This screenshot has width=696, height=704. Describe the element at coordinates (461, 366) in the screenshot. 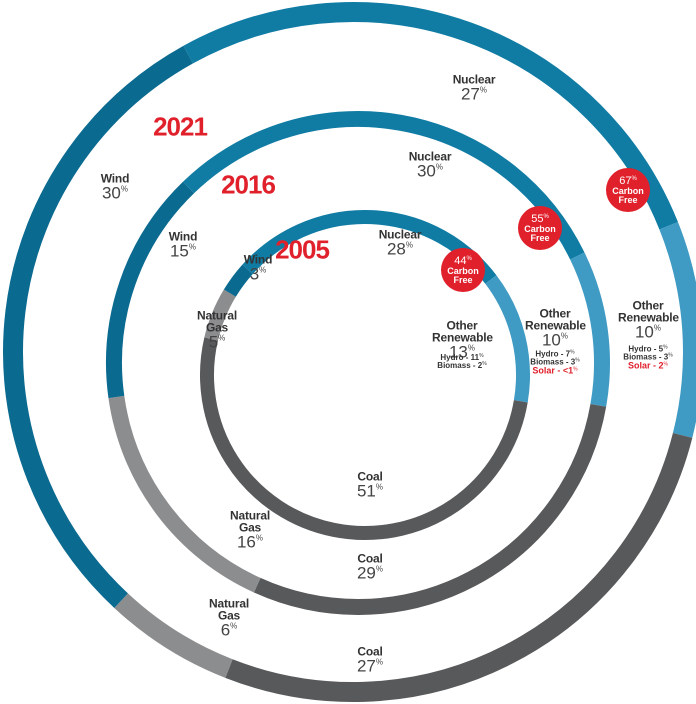

I see `detail: Biomass - 2%` at that location.